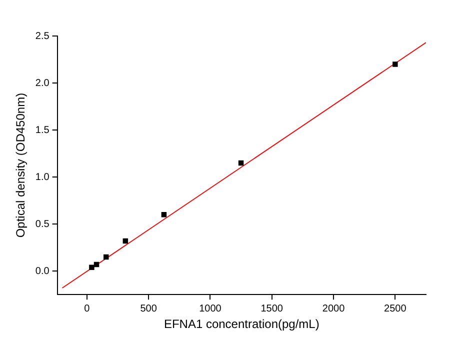 This screenshot has height=350, width=450. What do you see at coordinates (42, 36) in the screenshot?
I see `y-tick-label: 2.5` at bounding box center [42, 36].